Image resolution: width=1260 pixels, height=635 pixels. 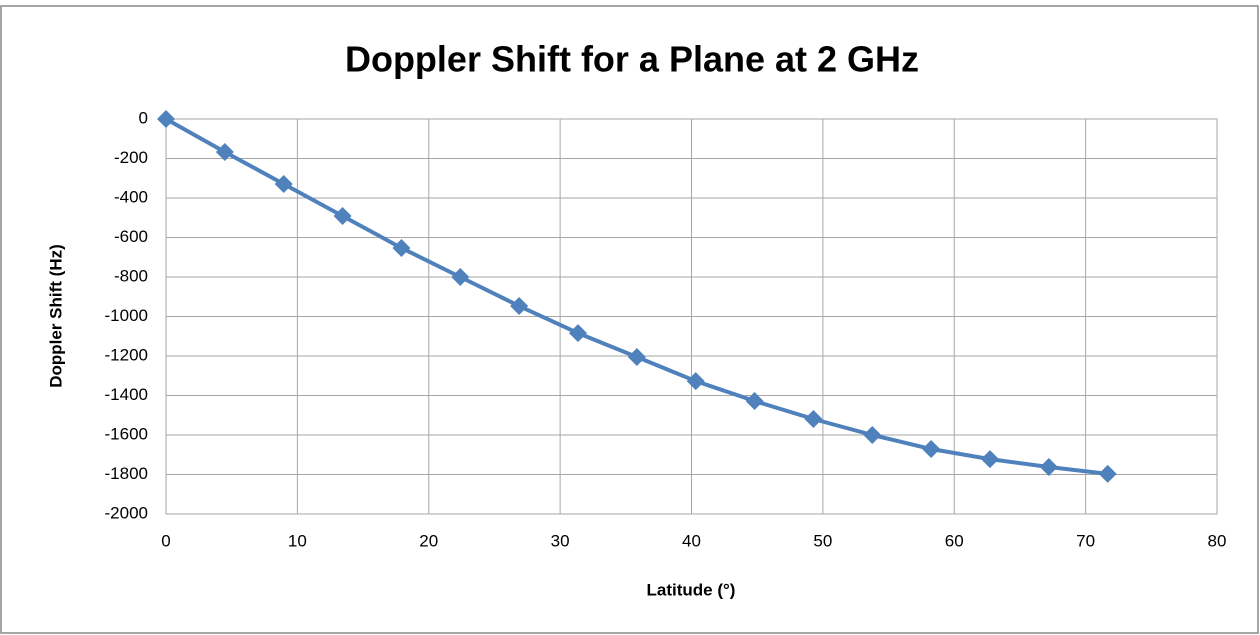 What do you see at coordinates (126, 473) in the screenshot?
I see `y-tick-label: -1800` at bounding box center [126, 473].